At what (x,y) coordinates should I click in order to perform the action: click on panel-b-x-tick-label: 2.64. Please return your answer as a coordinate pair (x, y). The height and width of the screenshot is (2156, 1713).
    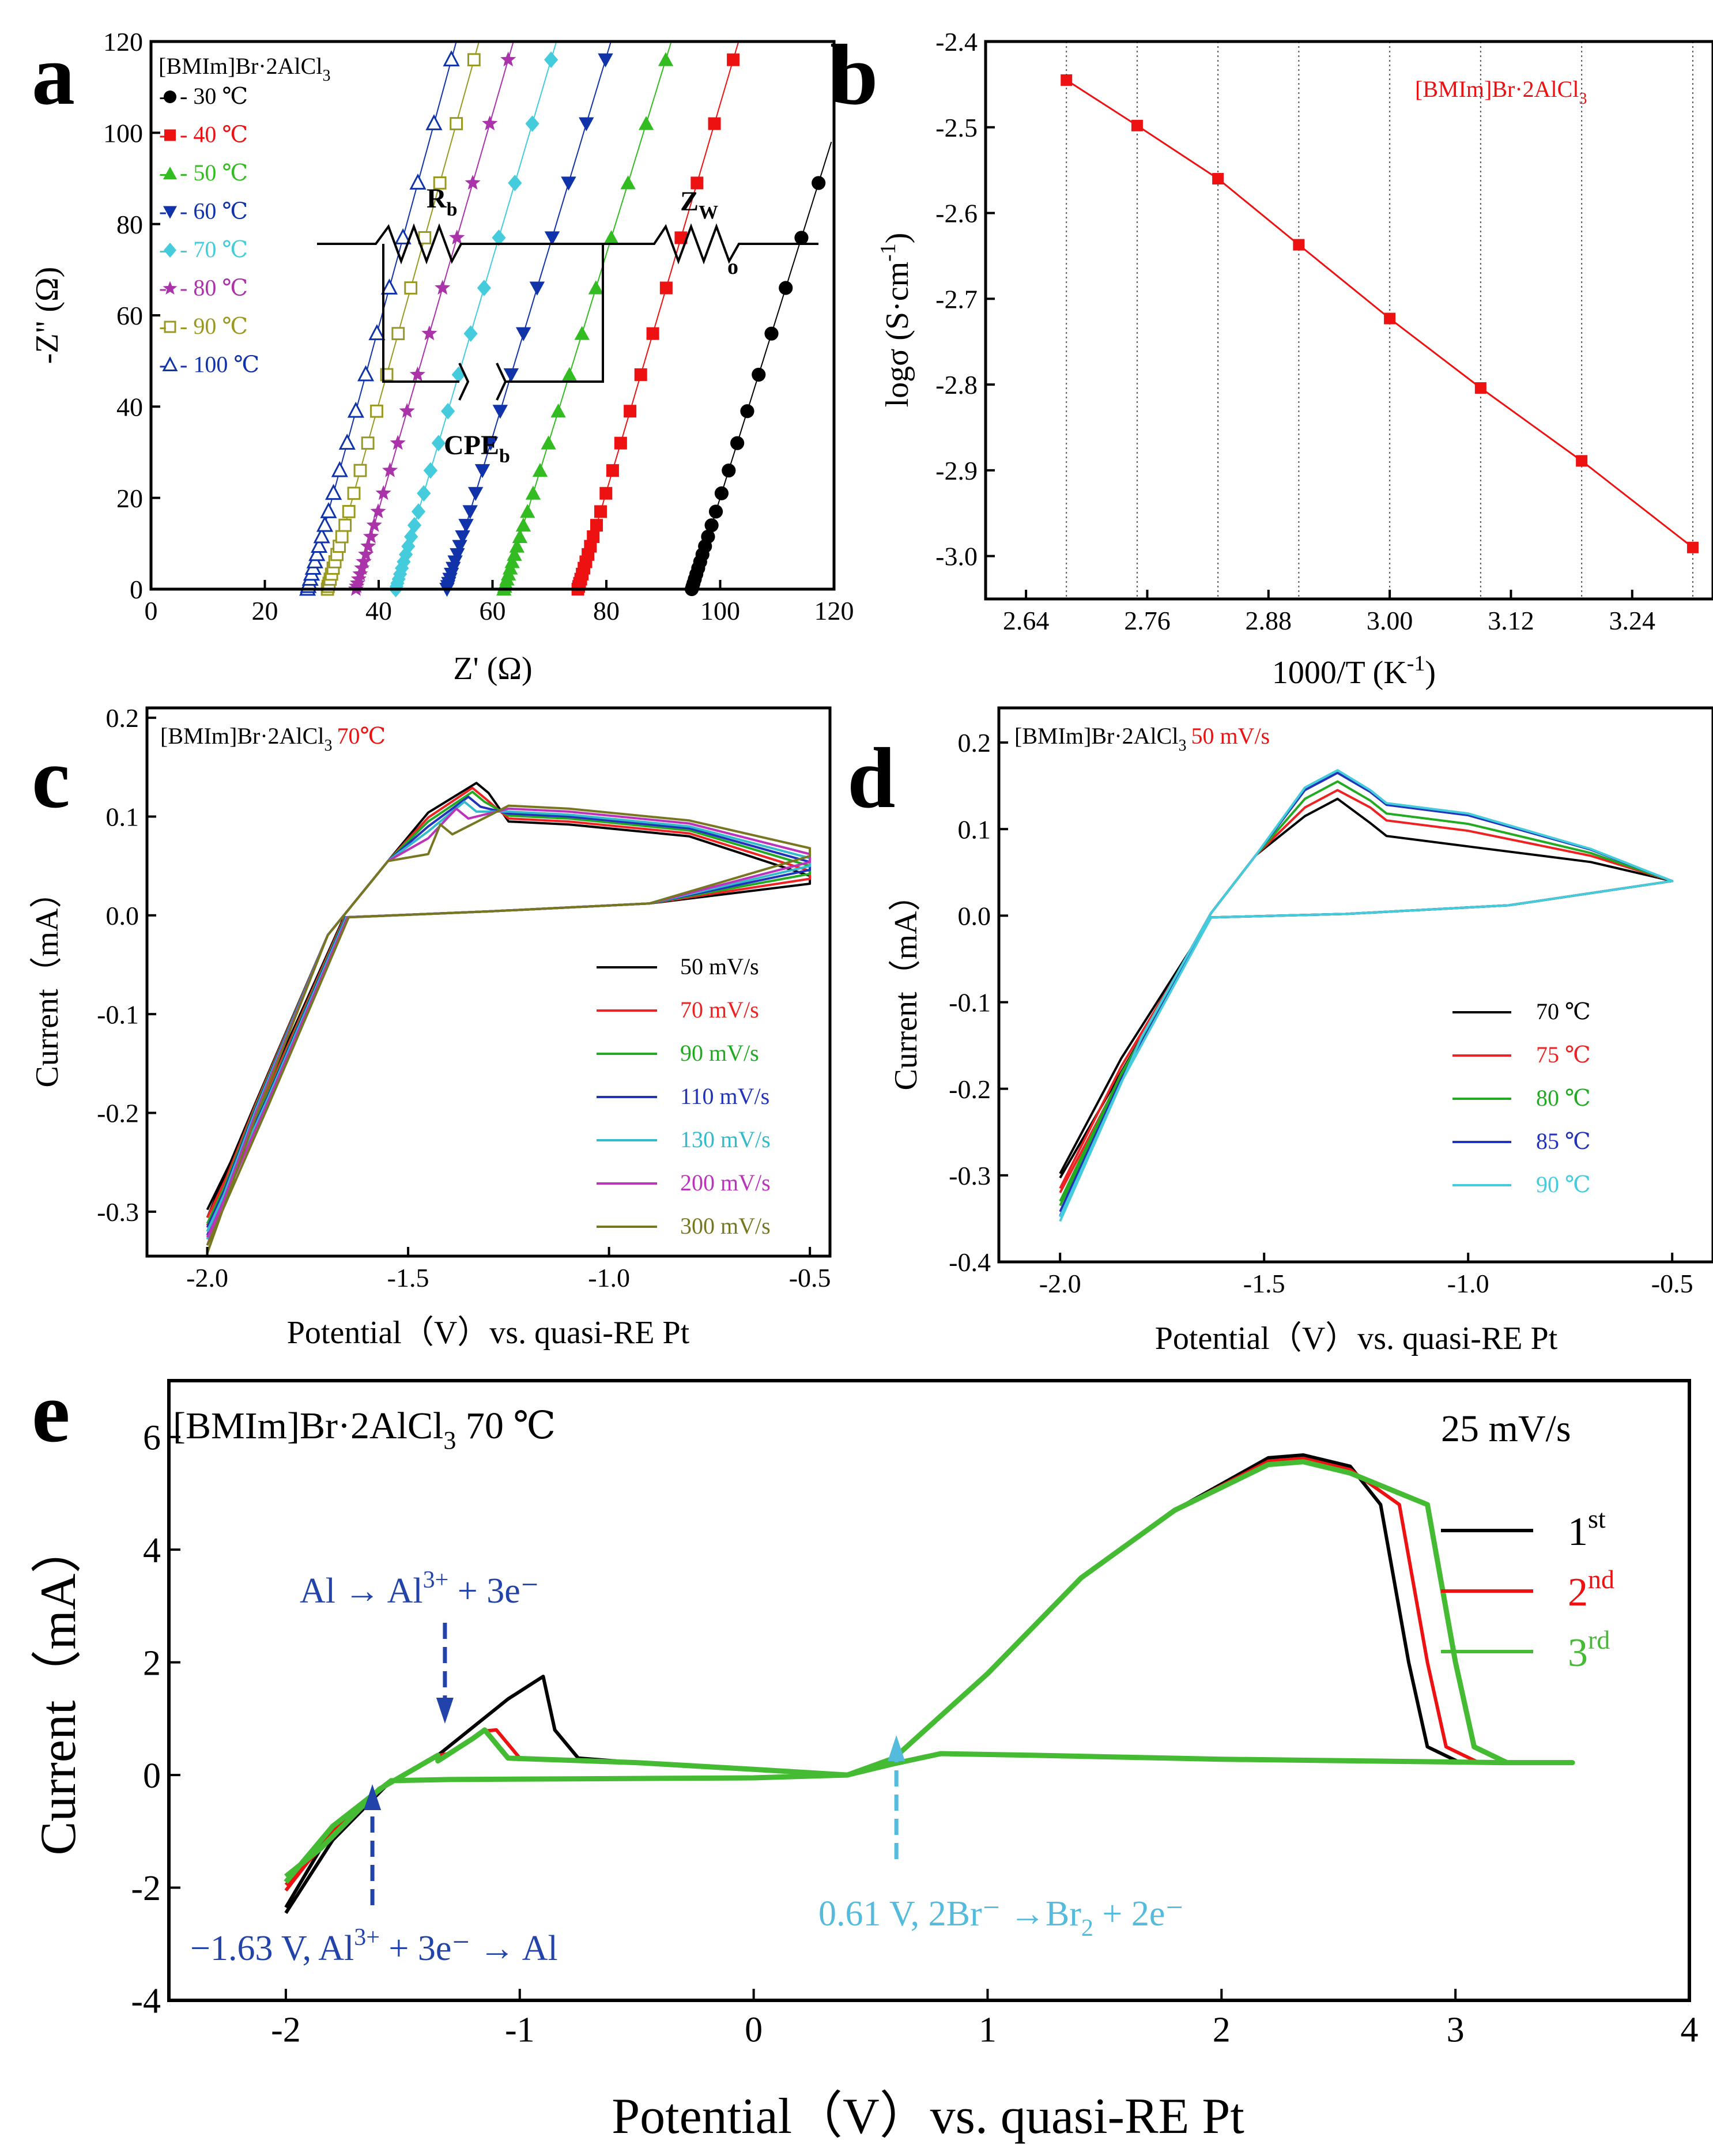
    Looking at the image, I should click on (1026, 620).